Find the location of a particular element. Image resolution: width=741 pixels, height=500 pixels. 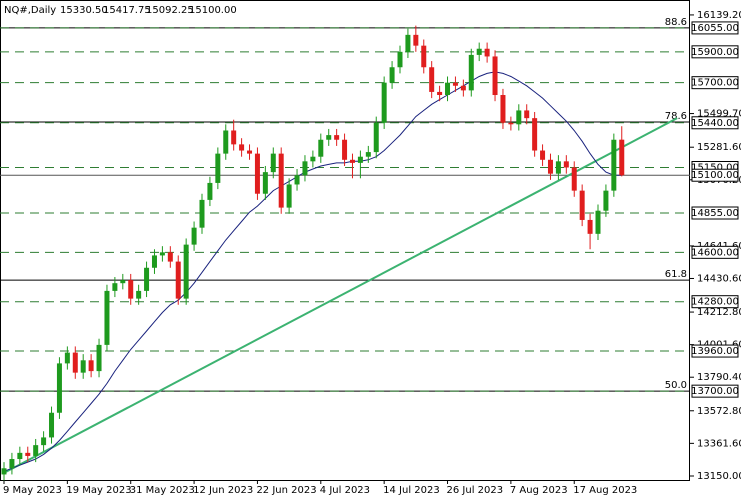

level-label: 15150.00 is located at coordinates (715, 168).